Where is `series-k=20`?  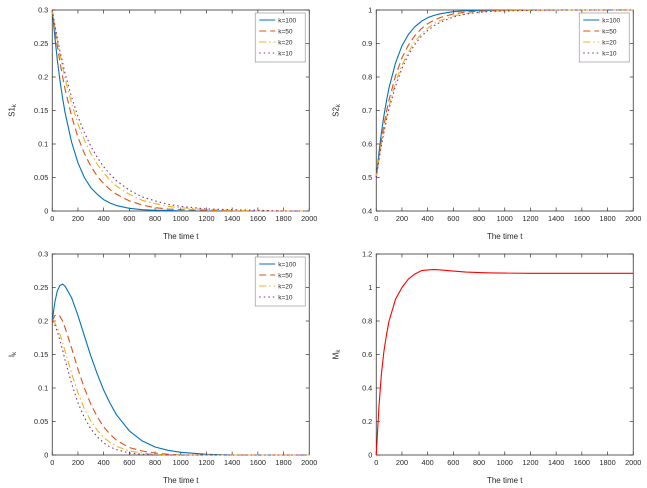 series-k=20 is located at coordinates (180, 388).